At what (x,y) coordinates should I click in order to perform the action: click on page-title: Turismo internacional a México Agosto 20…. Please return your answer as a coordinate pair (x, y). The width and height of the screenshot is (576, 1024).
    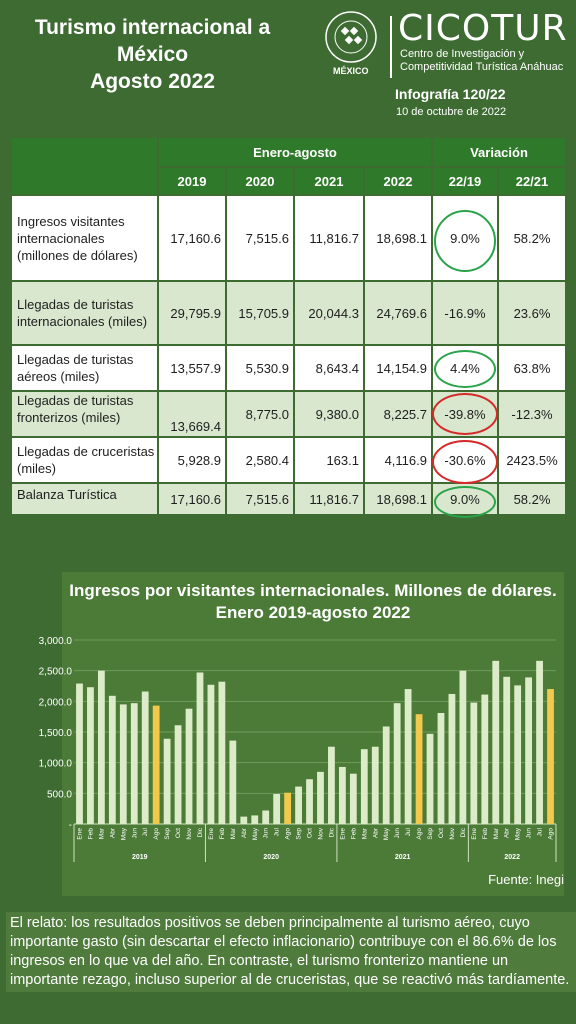
    Looking at the image, I should click on (152, 54).